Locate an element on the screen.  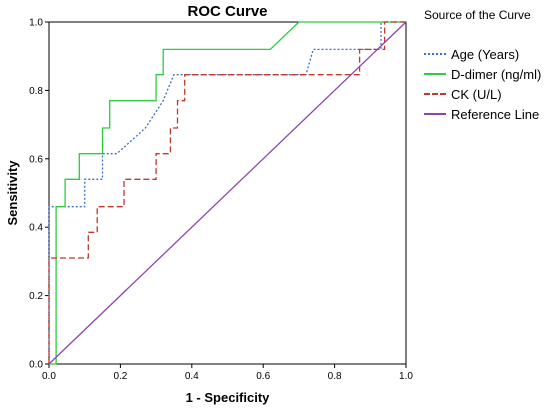
legend-label: CK (U/L) is located at coordinates (476, 94).